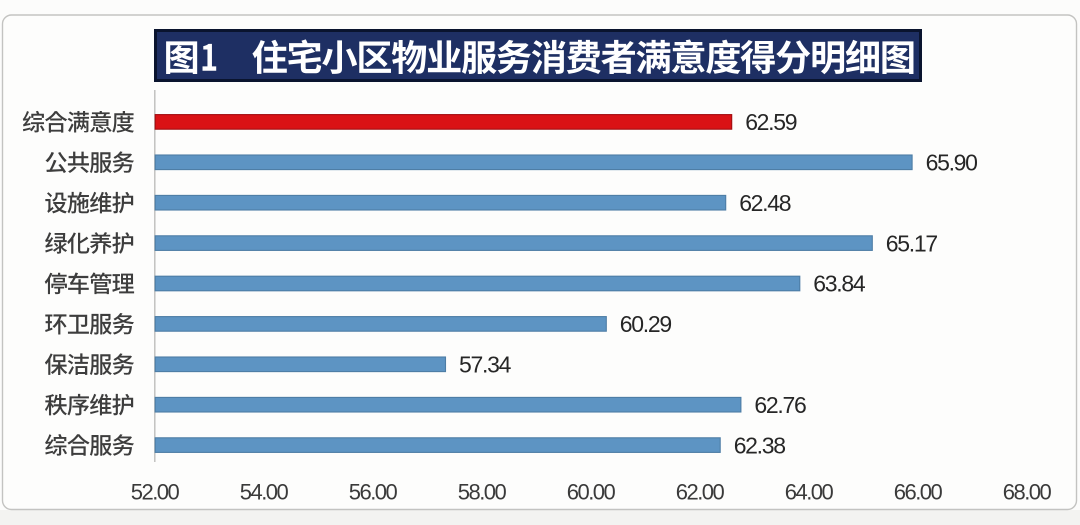  What do you see at coordinates (1027, 492) in the screenshot?
I see `svg-text: 68.00` at bounding box center [1027, 492].